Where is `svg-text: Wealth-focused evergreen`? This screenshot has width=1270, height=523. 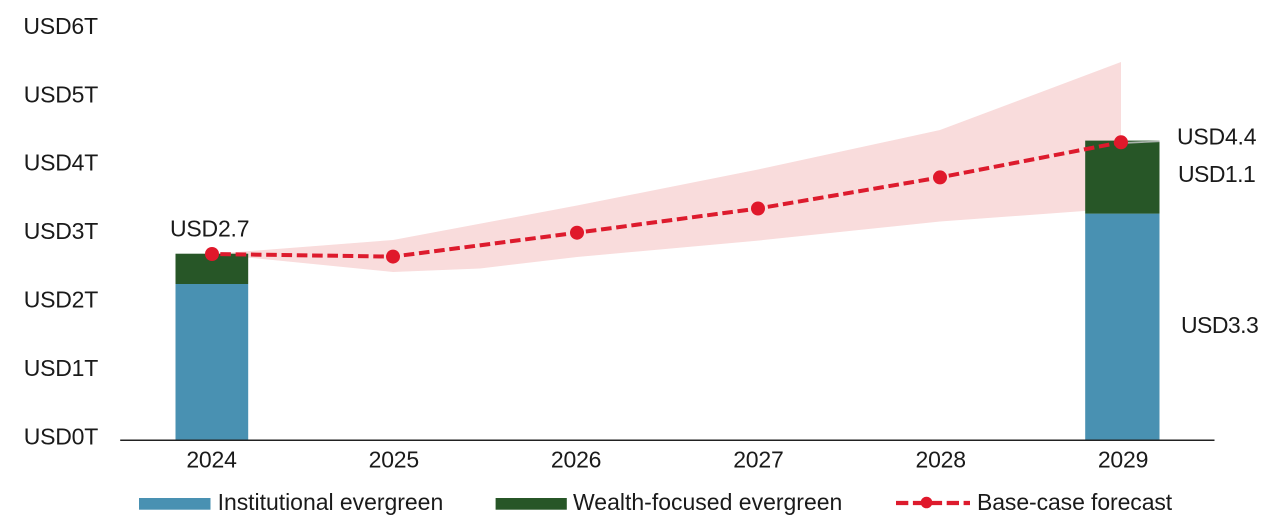 svg-text: Wealth-focused evergreen is located at coordinates (707, 502).